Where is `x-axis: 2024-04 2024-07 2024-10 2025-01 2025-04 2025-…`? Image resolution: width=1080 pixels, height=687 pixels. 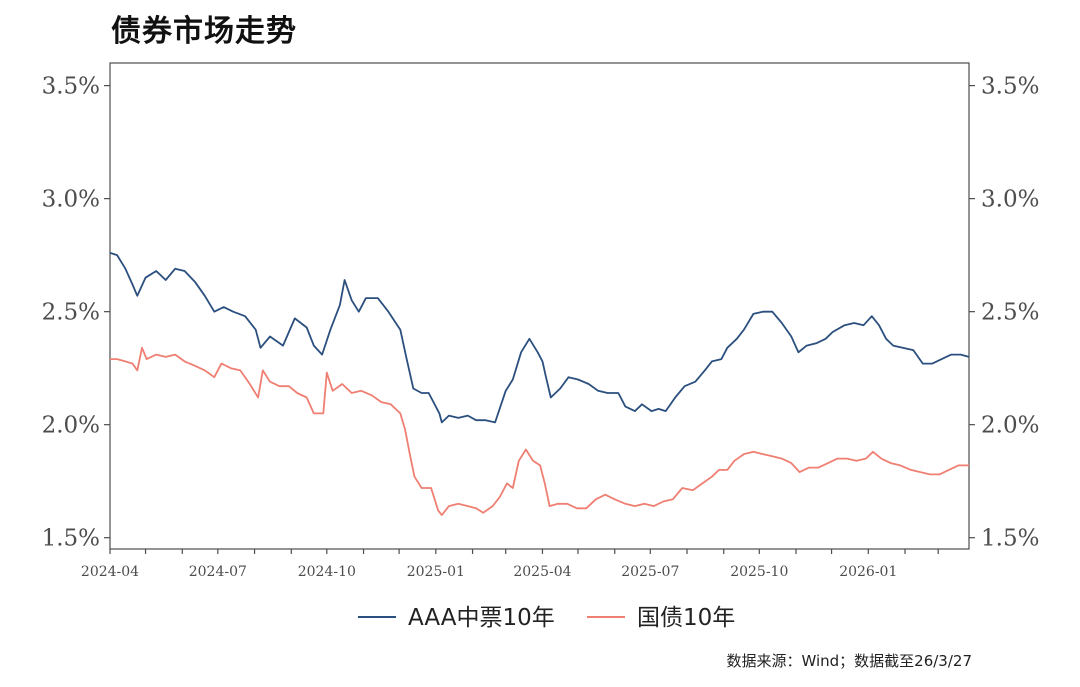 x-axis: 2024-04 2024-07 2024-10 2025-01 2025-04 2025-… is located at coordinates (510, 564).